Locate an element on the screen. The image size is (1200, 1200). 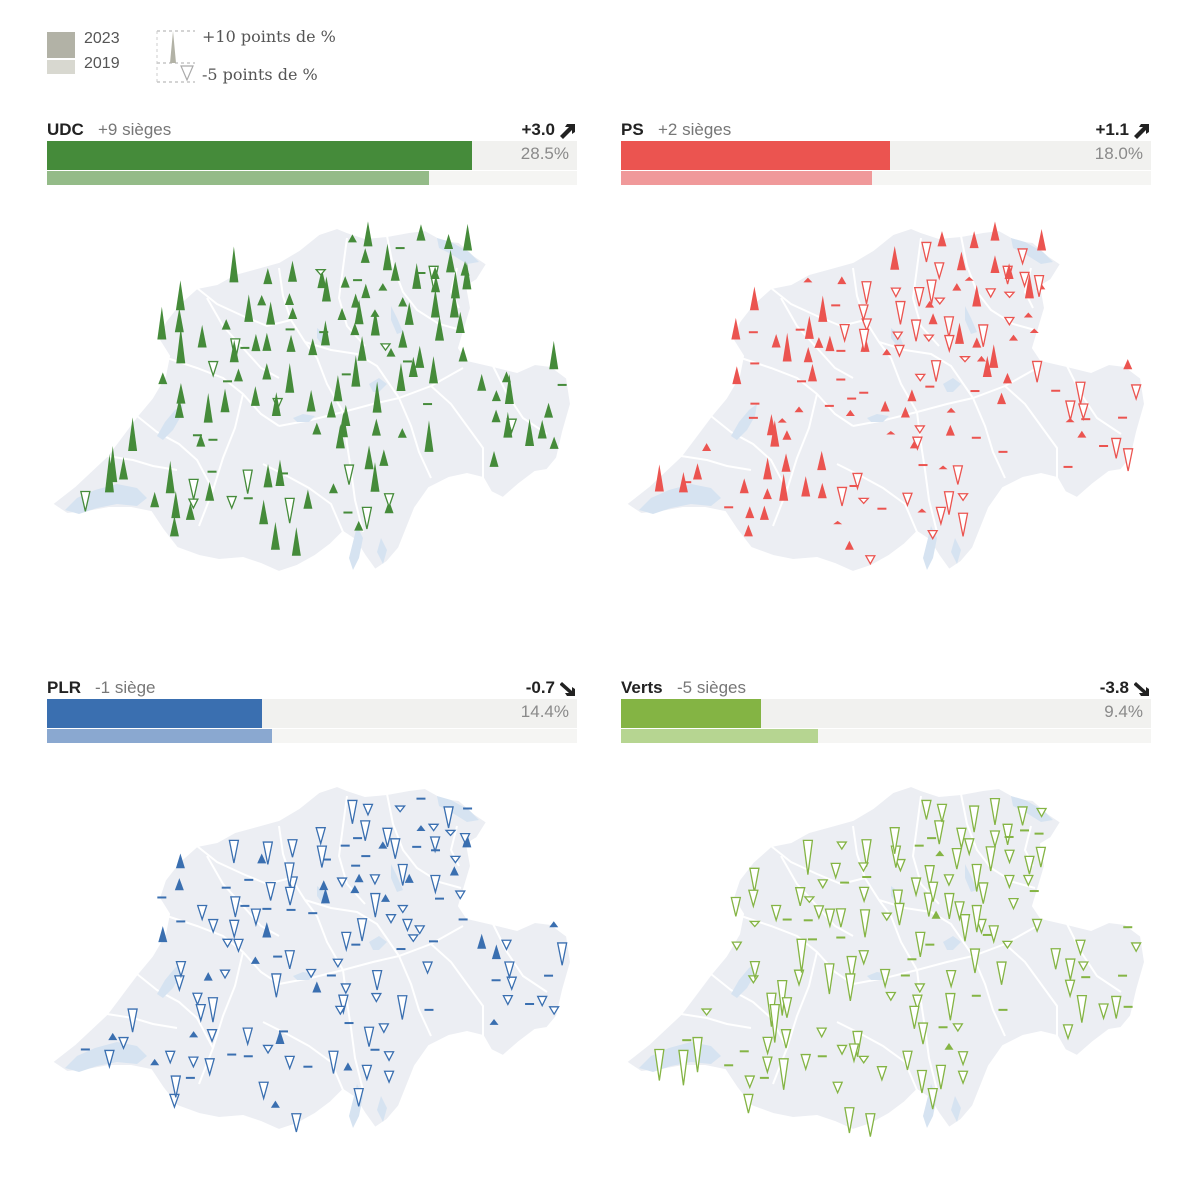
legend-swatch-2023 is located at coordinates (61, 45).